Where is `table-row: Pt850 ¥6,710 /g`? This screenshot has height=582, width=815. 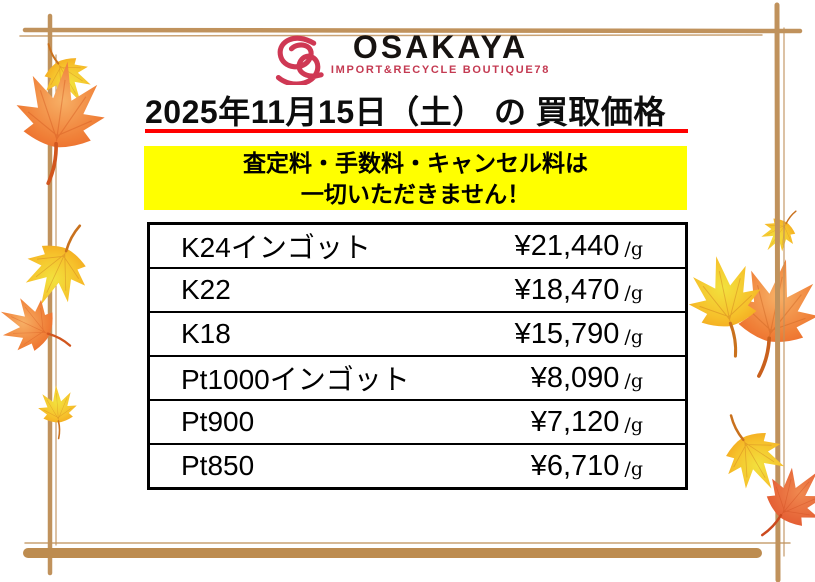 table-row: Pt850 ¥6,710 /g is located at coordinates (417, 466).